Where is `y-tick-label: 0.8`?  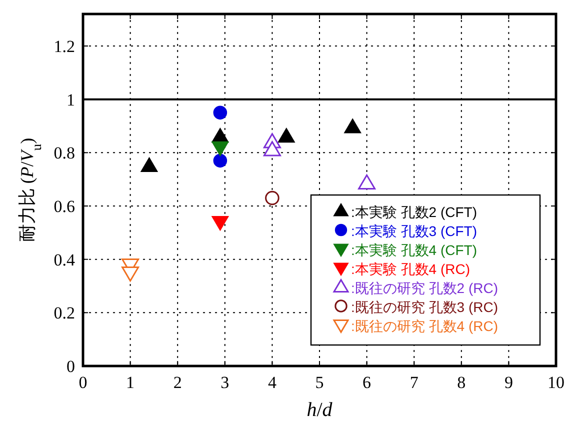
y-tick-label: 0.8 is located at coordinates (64, 153).